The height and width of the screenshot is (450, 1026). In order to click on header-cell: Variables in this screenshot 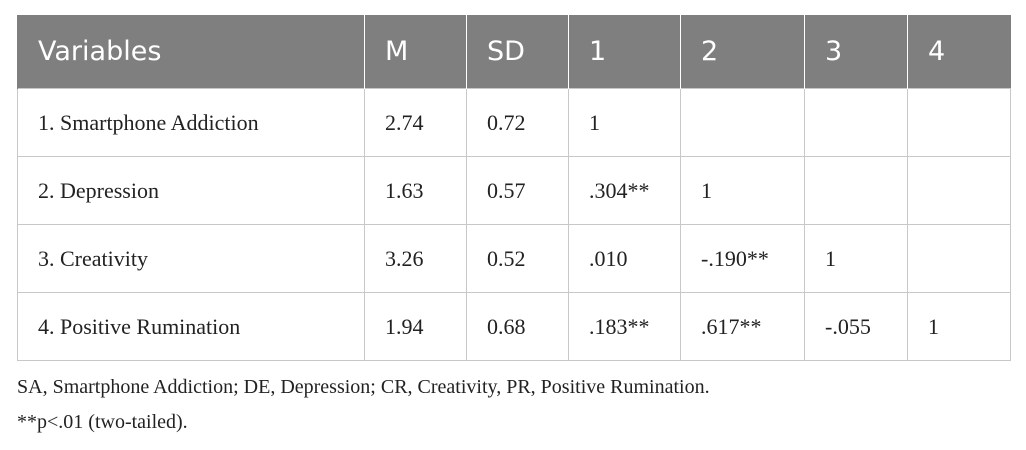, I will do `click(191, 52)`.